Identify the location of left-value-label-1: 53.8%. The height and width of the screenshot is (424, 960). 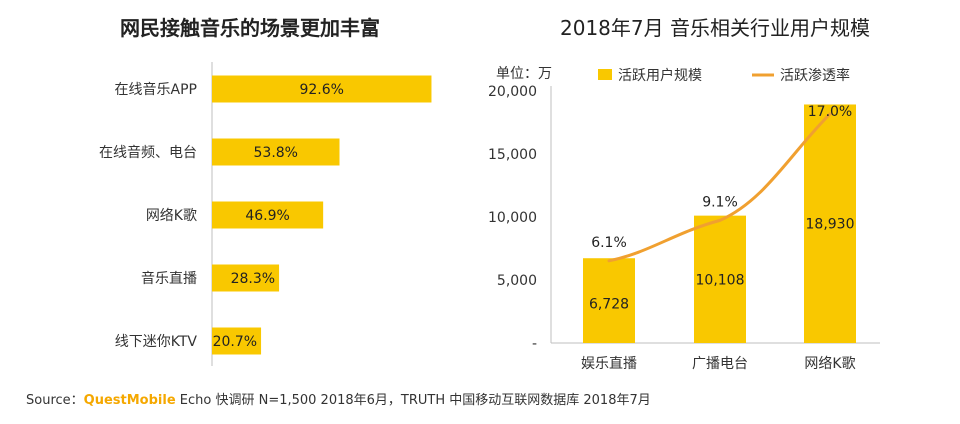
(276, 153).